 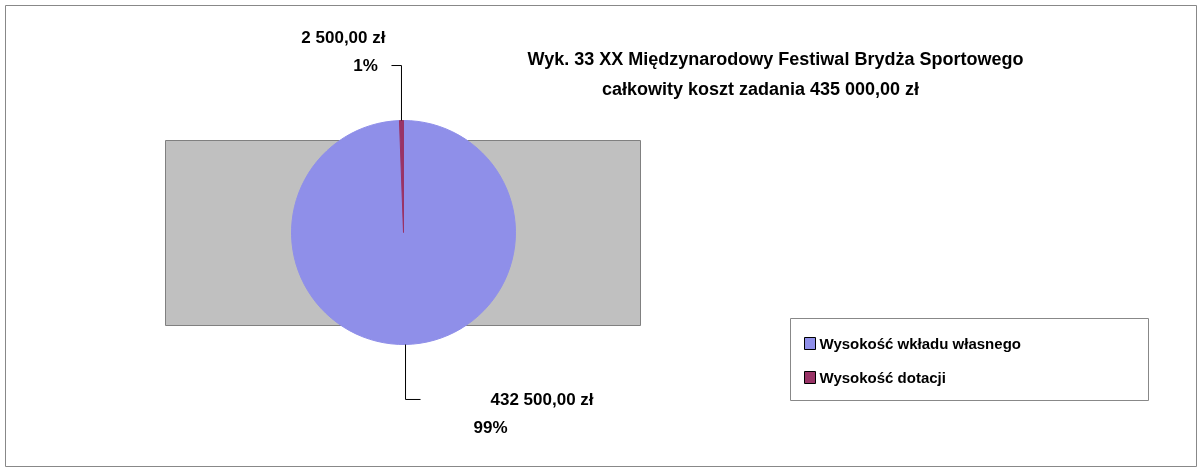 What do you see at coordinates (343, 52) in the screenshot?
I see `data-label: 2 500,00 zł 1%` at bounding box center [343, 52].